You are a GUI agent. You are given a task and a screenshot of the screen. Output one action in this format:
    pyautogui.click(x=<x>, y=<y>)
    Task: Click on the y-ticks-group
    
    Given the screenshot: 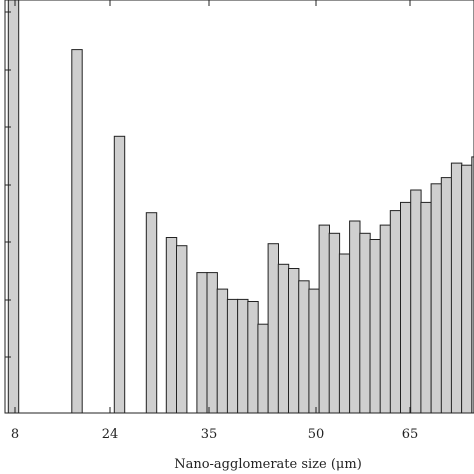 What is the action you would take?
    pyautogui.click(x=8, y=184)
    